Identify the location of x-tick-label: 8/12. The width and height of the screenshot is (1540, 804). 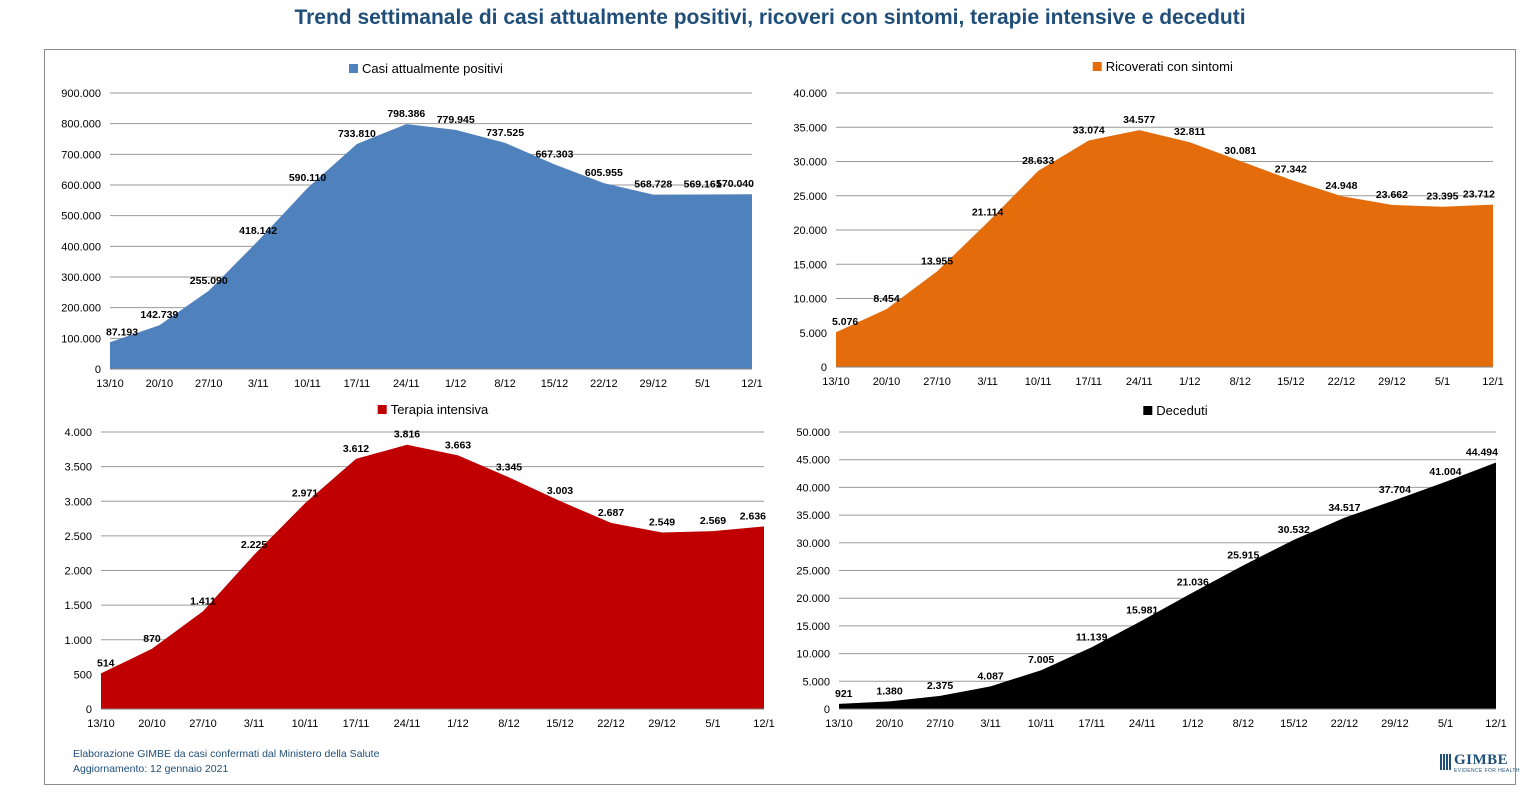
(508, 724).